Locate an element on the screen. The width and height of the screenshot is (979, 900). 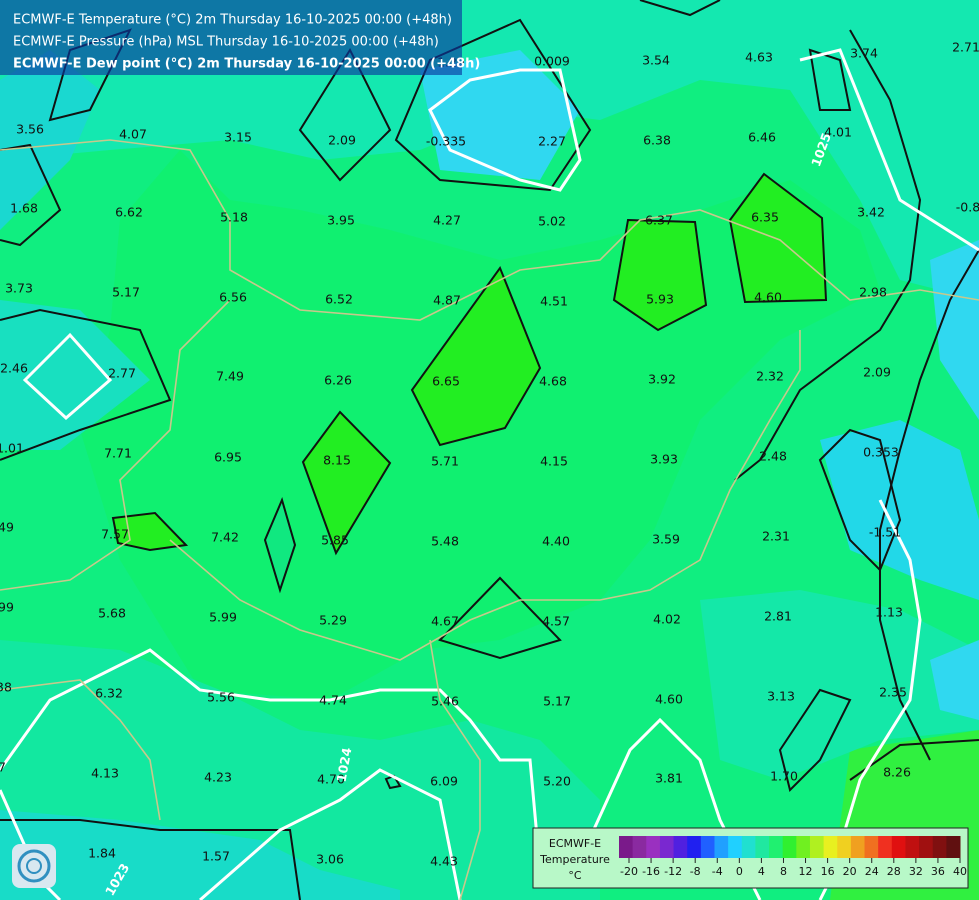
map-value: 2.98 is located at coordinates (873, 292).